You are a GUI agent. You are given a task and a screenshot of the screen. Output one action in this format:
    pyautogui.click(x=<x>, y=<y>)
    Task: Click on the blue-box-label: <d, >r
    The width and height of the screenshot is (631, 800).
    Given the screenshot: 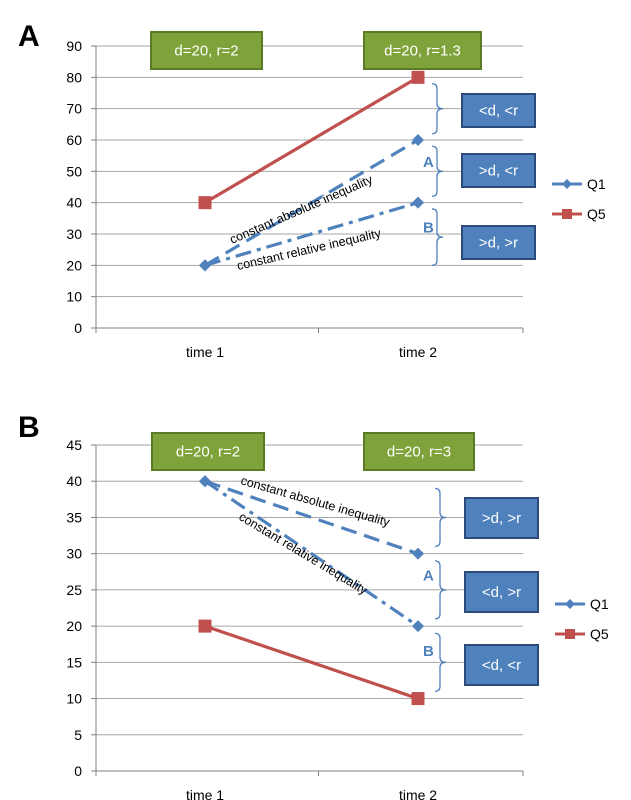 What is the action you would take?
    pyautogui.click(x=501, y=592)
    